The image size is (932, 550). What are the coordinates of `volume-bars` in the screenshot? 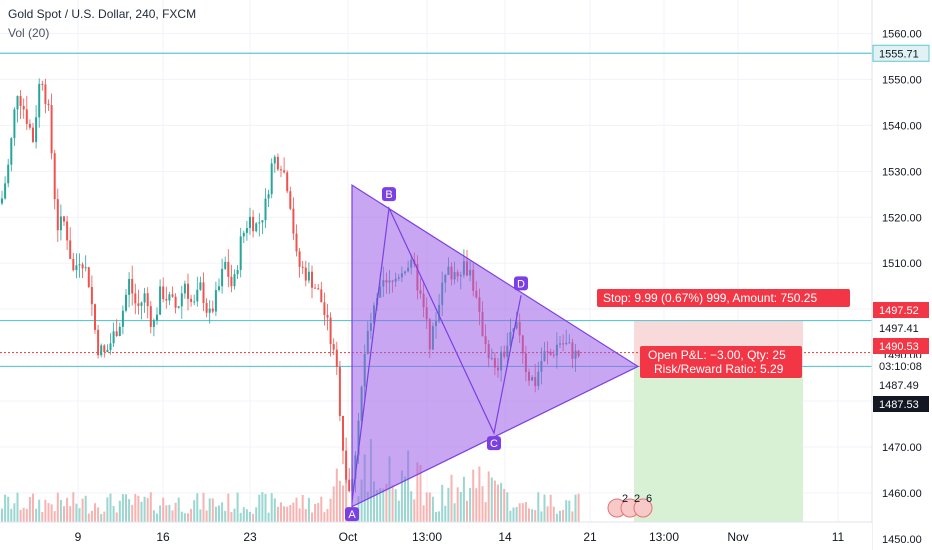 It's located at (290, 480).